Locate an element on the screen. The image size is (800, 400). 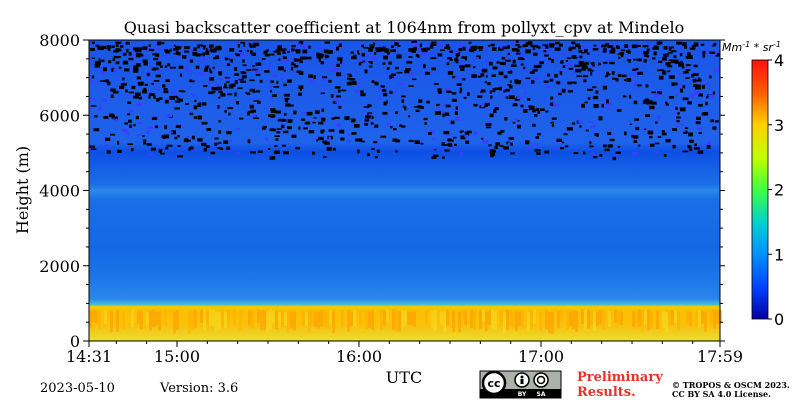
cc-license-badge: cc BY SA is located at coordinates (520, 384).